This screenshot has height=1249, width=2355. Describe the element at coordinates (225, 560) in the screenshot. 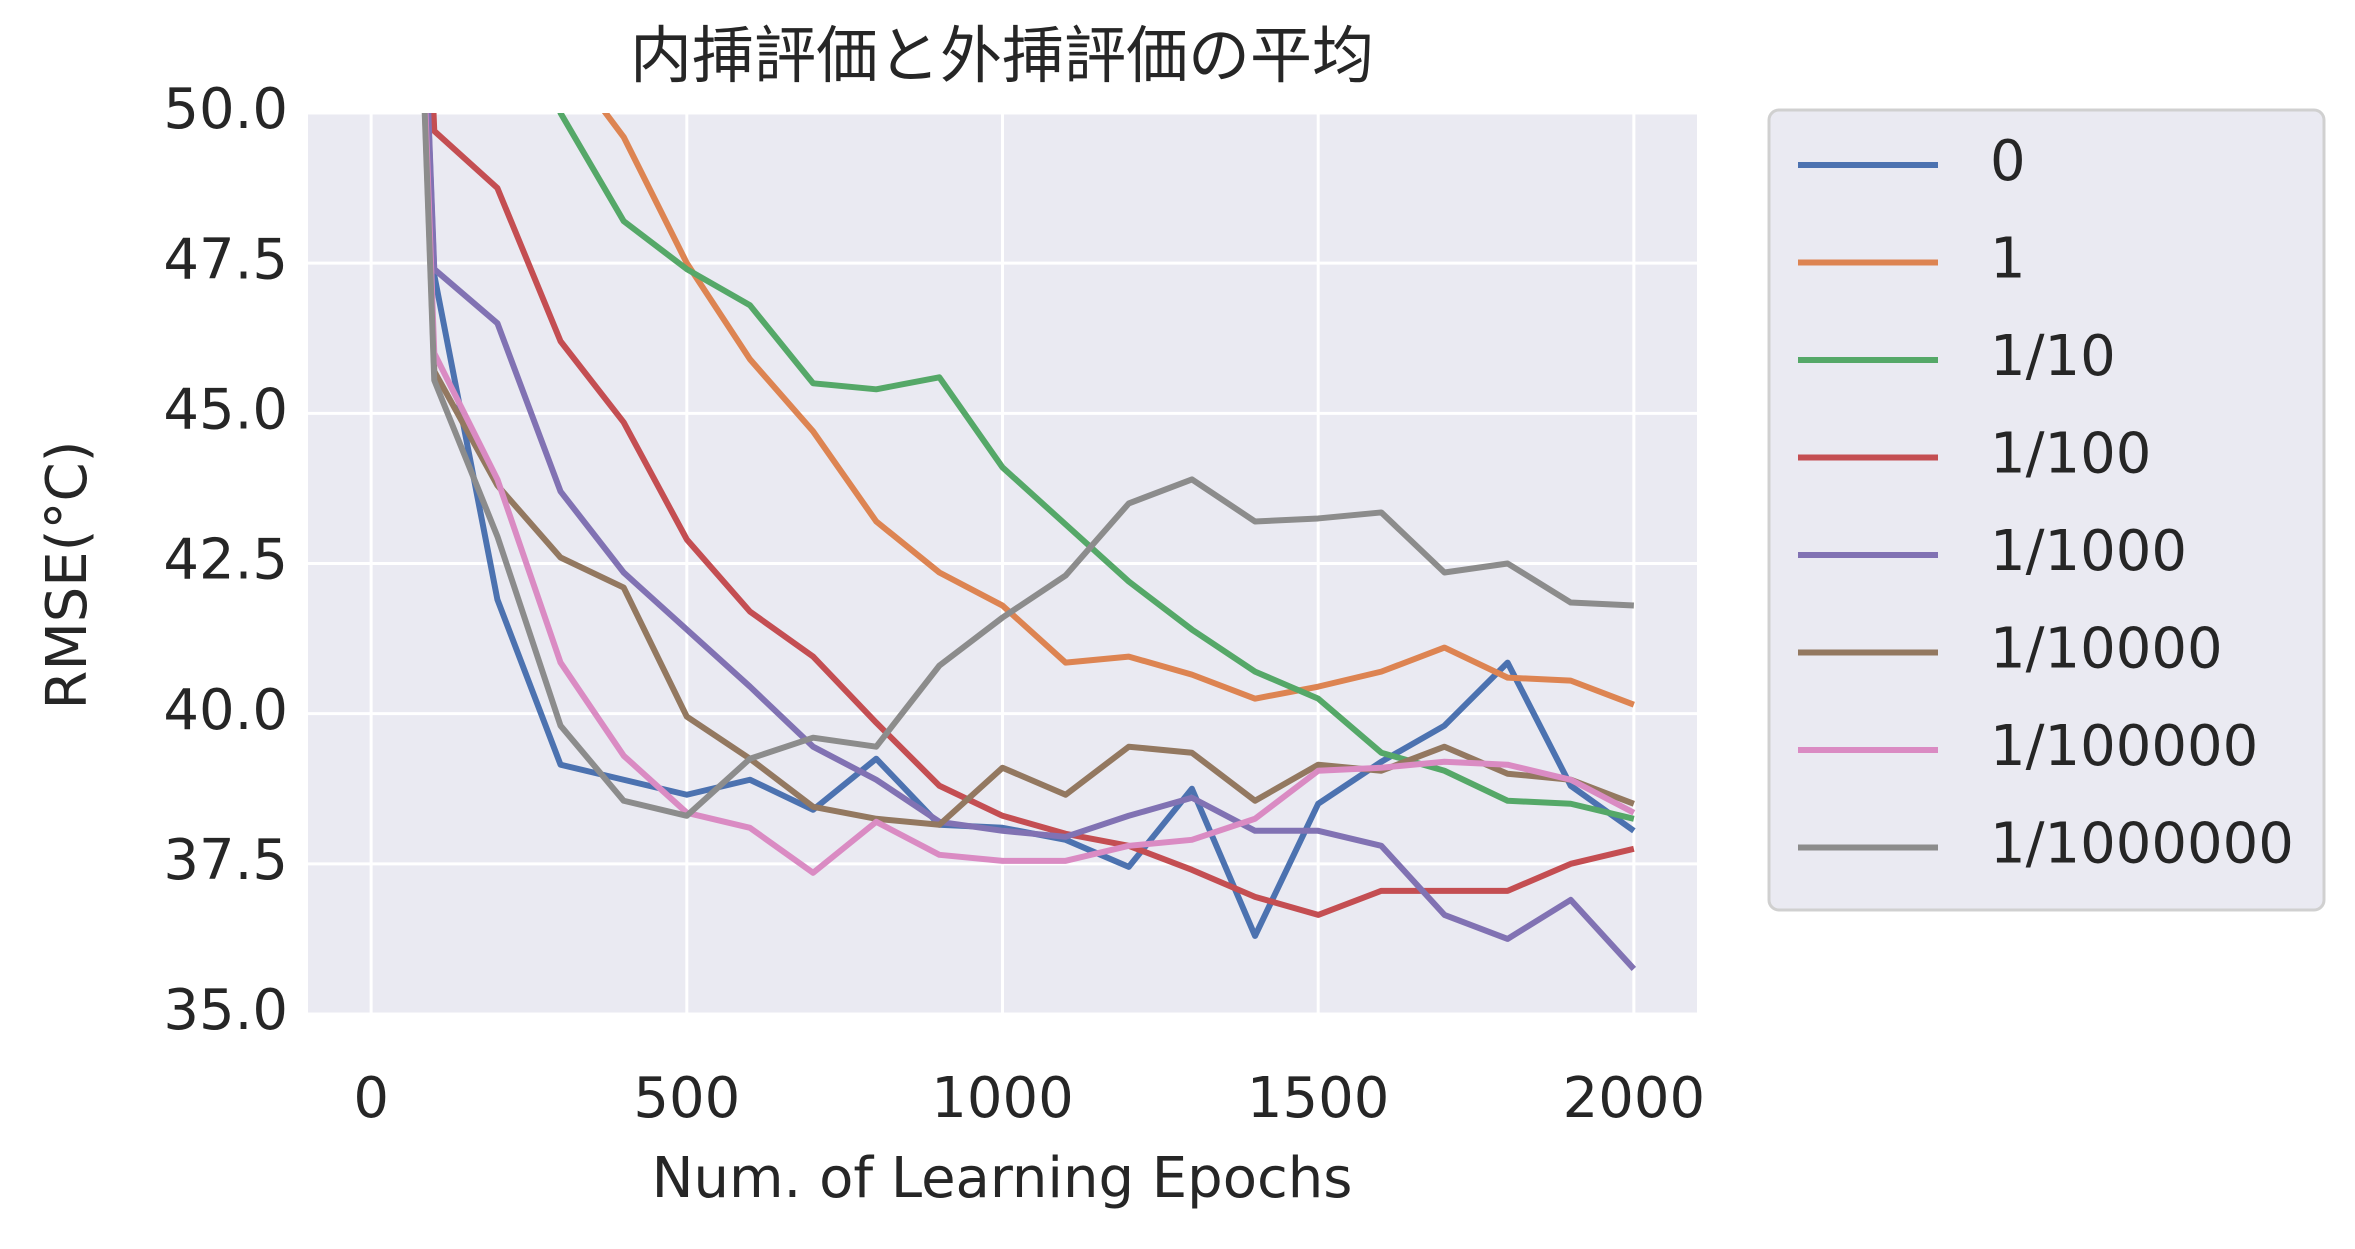

I see `y-tick-label: 42.5` at that location.